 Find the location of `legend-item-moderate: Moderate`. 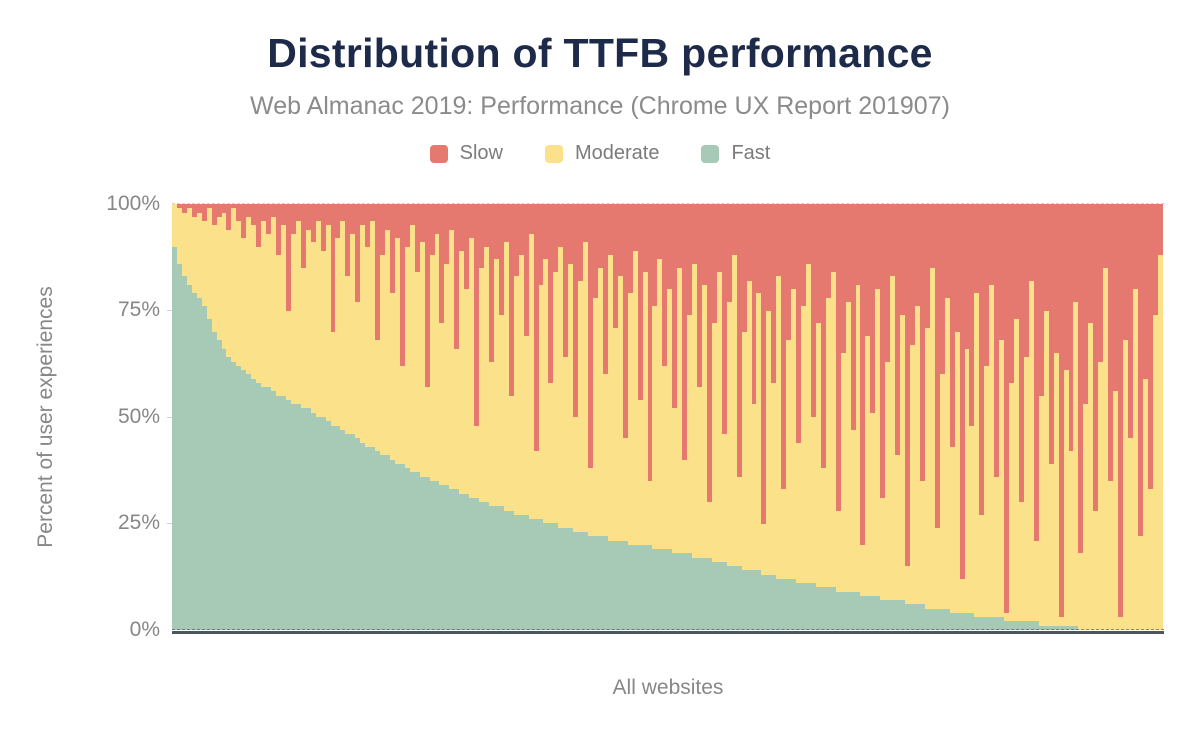

legend-item-moderate: Moderate is located at coordinates (601, 153).